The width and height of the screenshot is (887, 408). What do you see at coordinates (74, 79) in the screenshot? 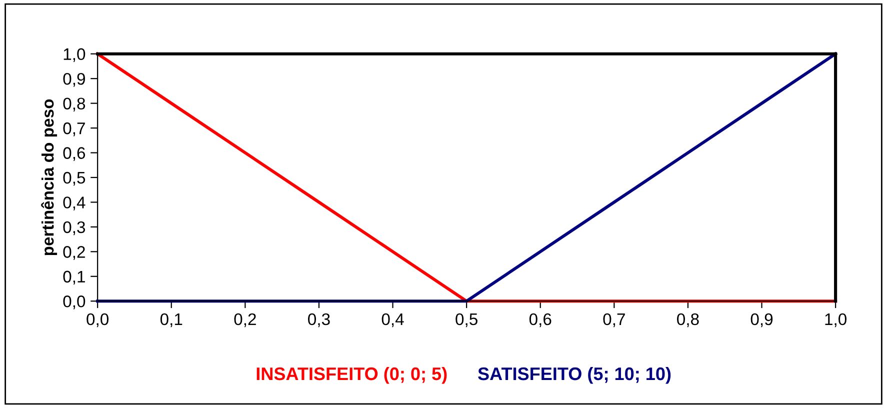
I see `y-tick-label: 0,9` at bounding box center [74, 79].